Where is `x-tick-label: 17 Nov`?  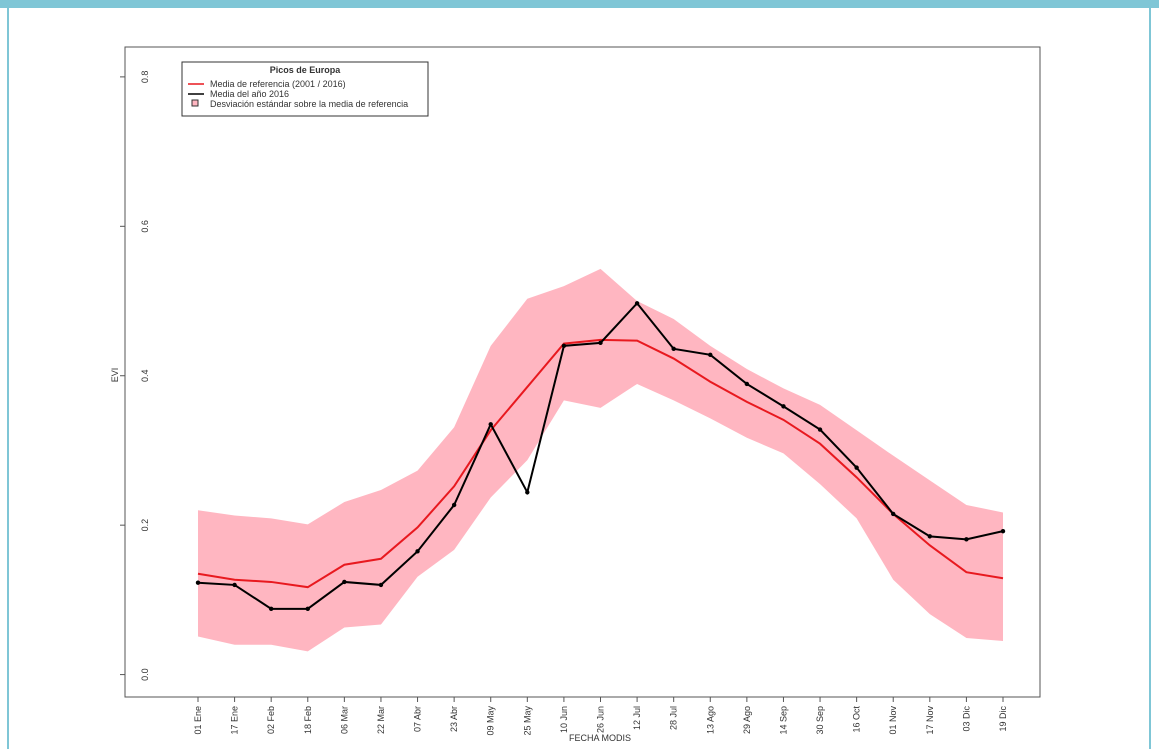
x-tick-label: 17 Nov is located at coordinates (930, 720).